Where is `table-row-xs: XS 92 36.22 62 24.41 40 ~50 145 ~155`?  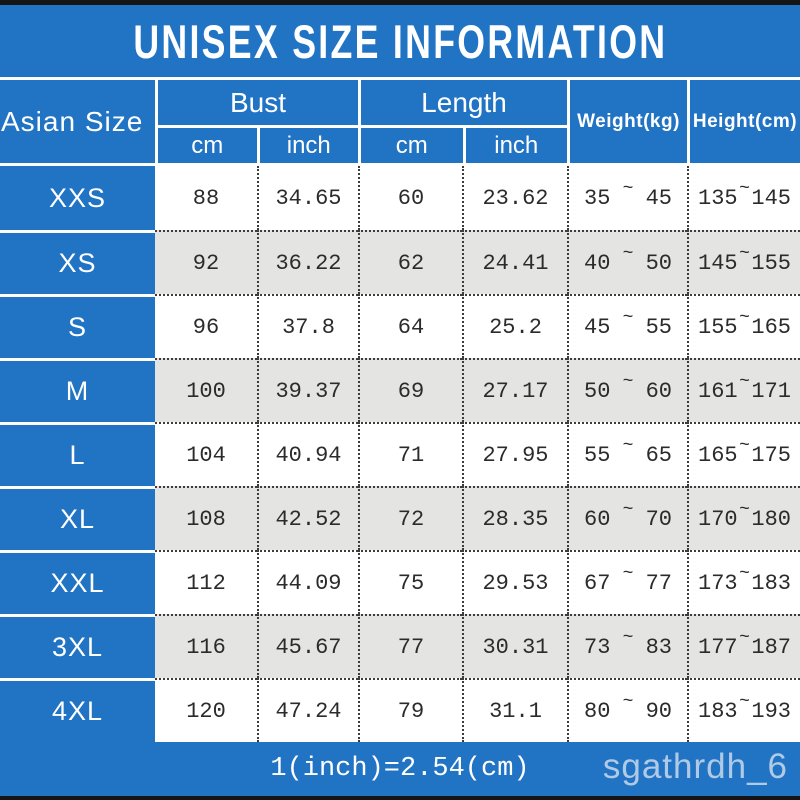
table-row-xs: XS 92 36.22 62 24.41 40 ~50 145 ~155 is located at coordinates (400, 262).